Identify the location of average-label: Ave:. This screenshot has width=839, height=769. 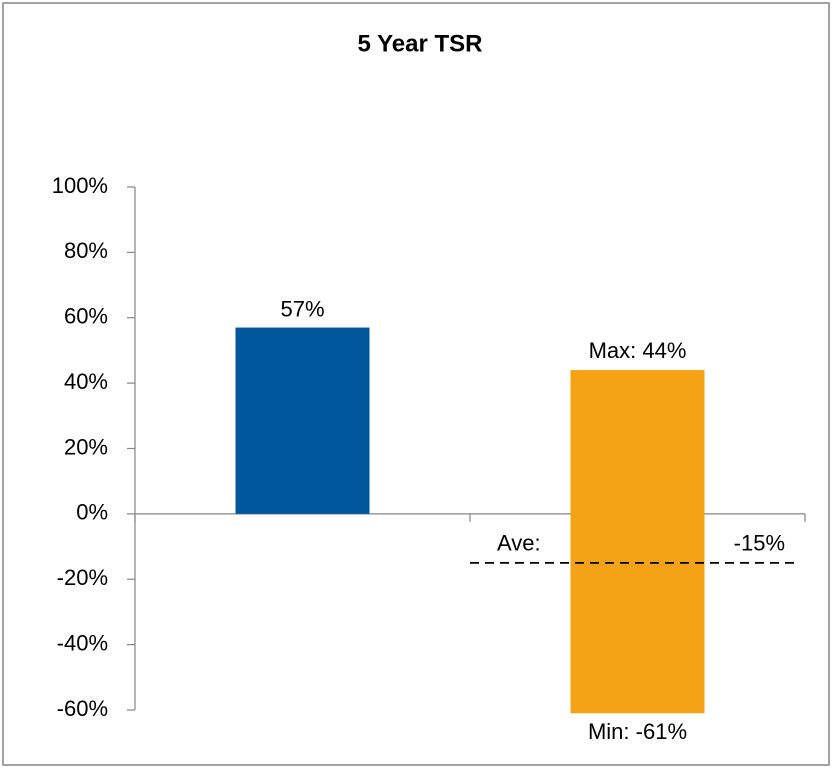
(519, 543).